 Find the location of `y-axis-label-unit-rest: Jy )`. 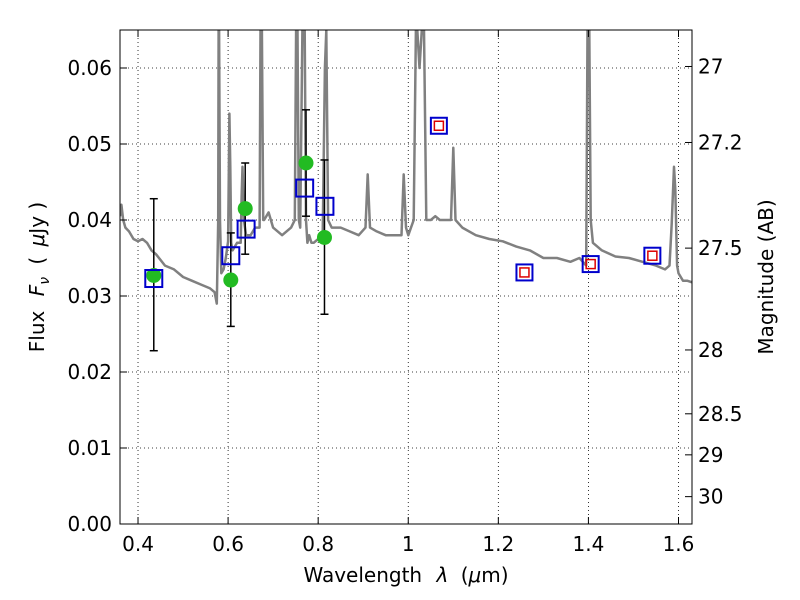

y-axis-label-unit-rest: Jy ) is located at coordinates (37, 219).